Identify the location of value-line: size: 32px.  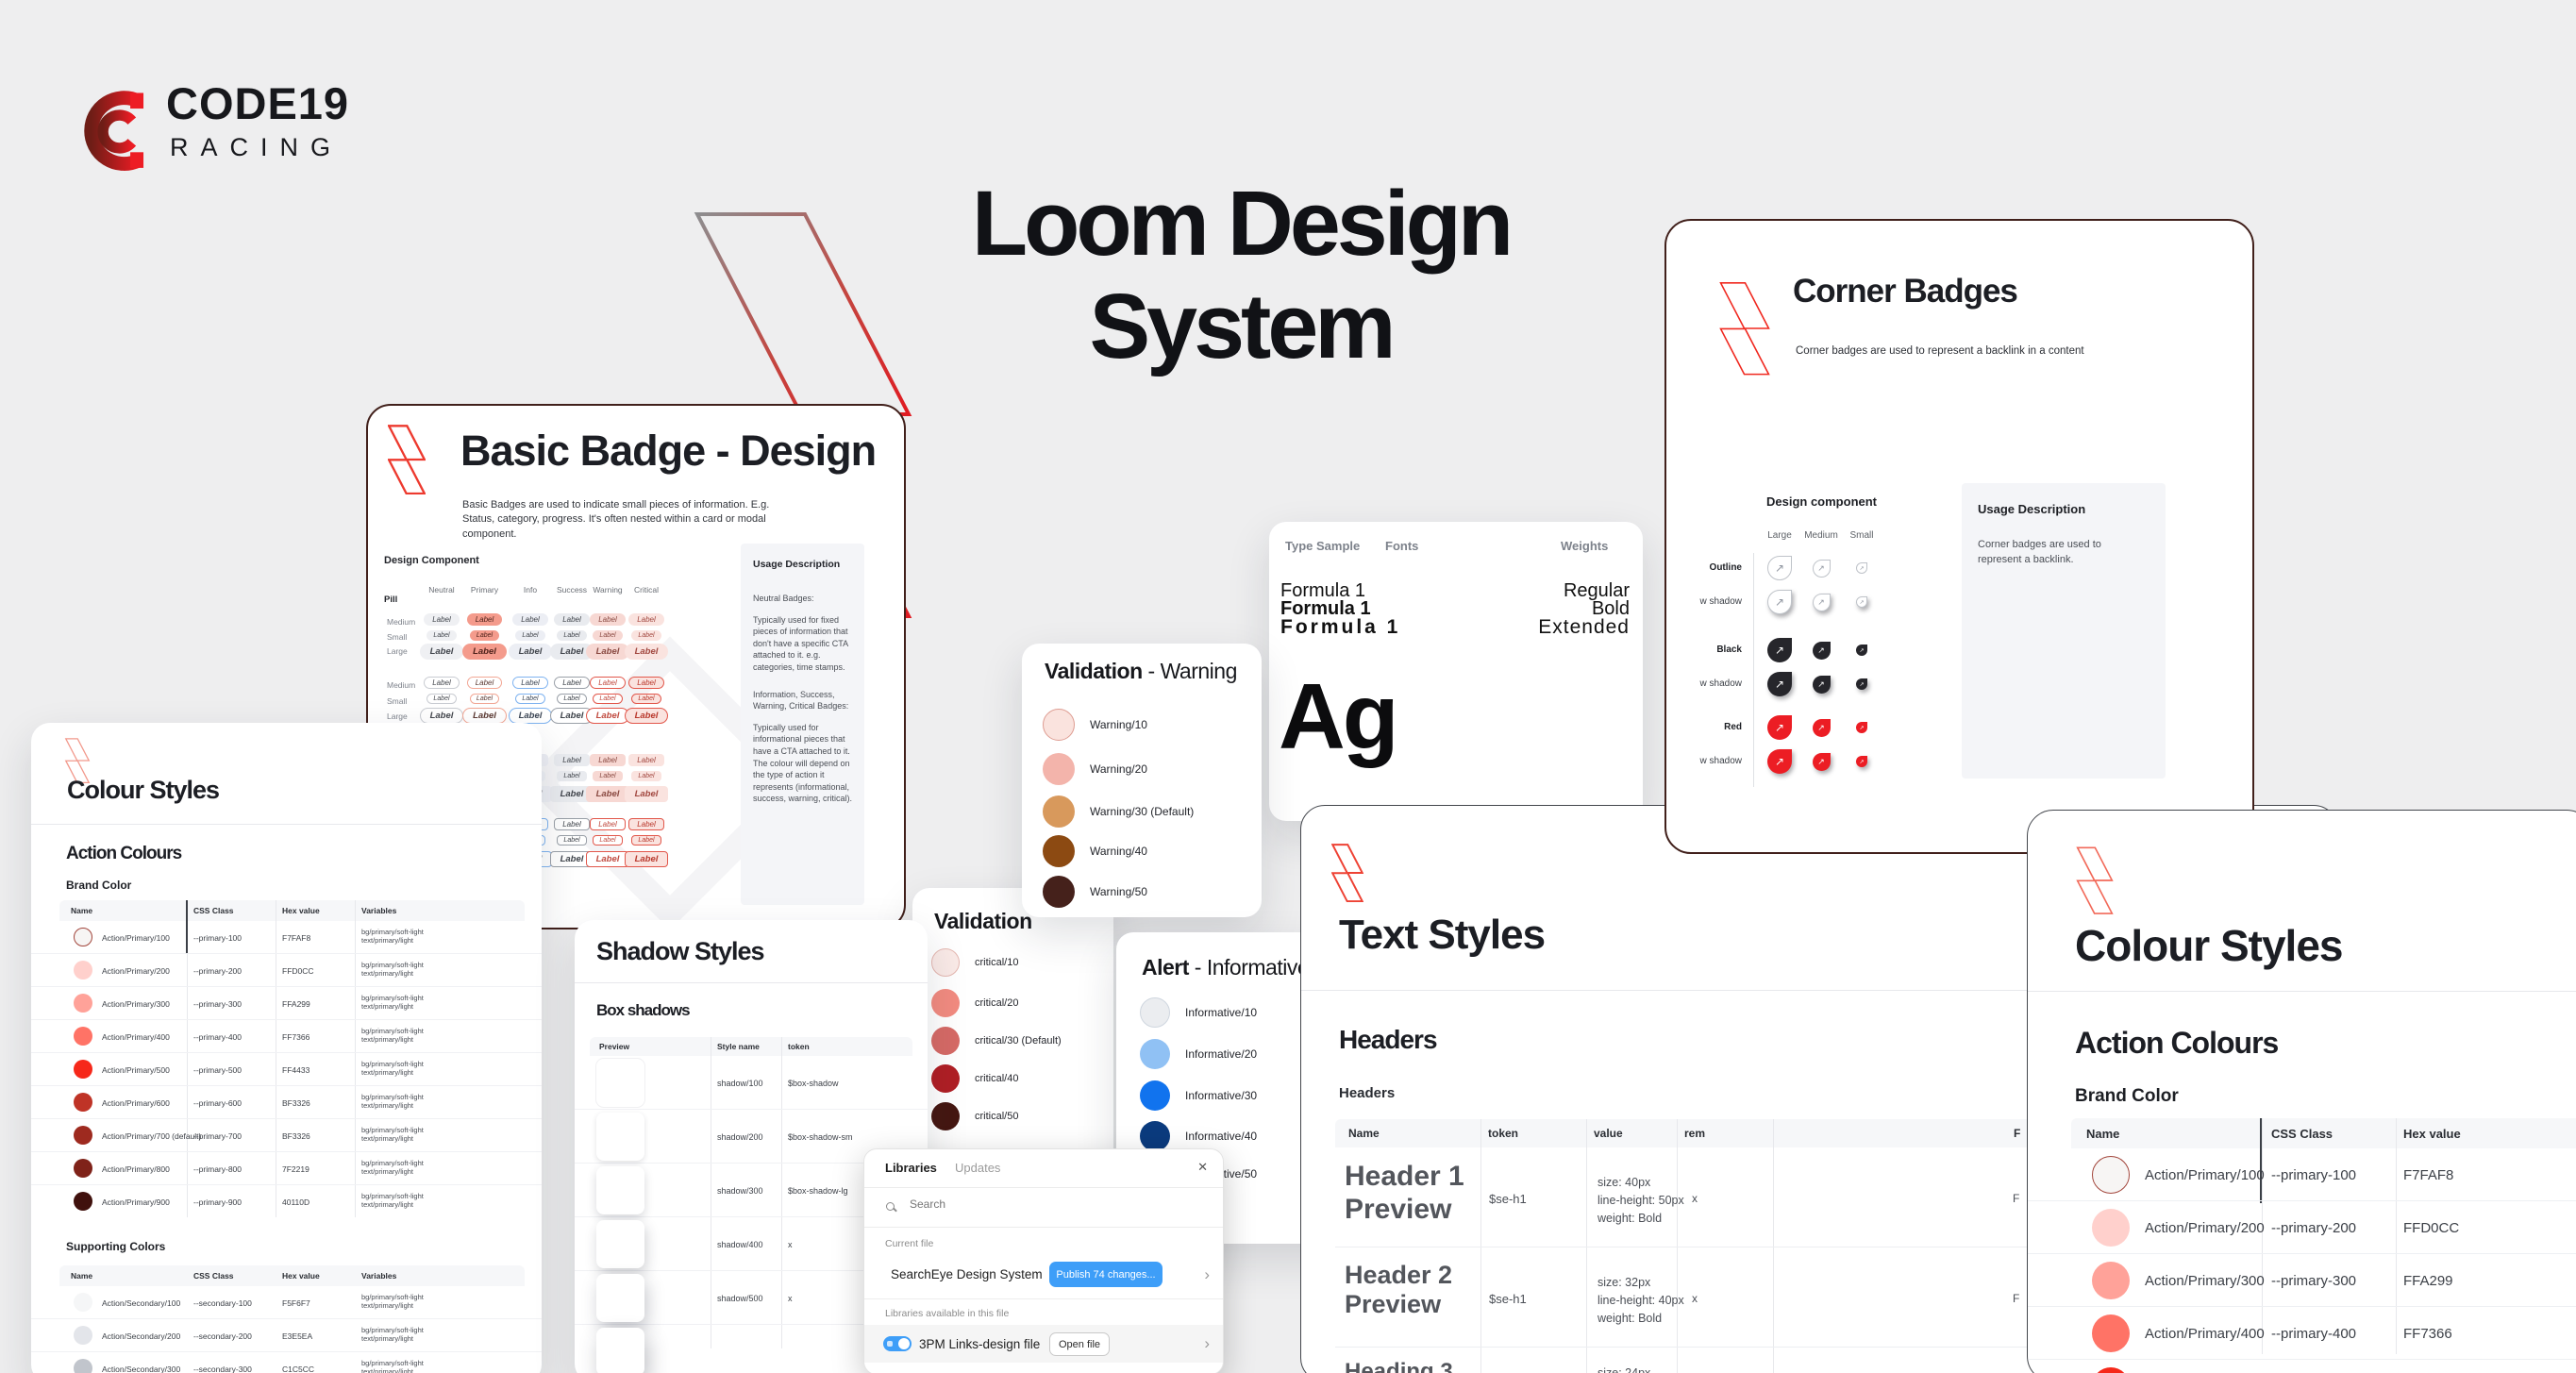
(1624, 1282).